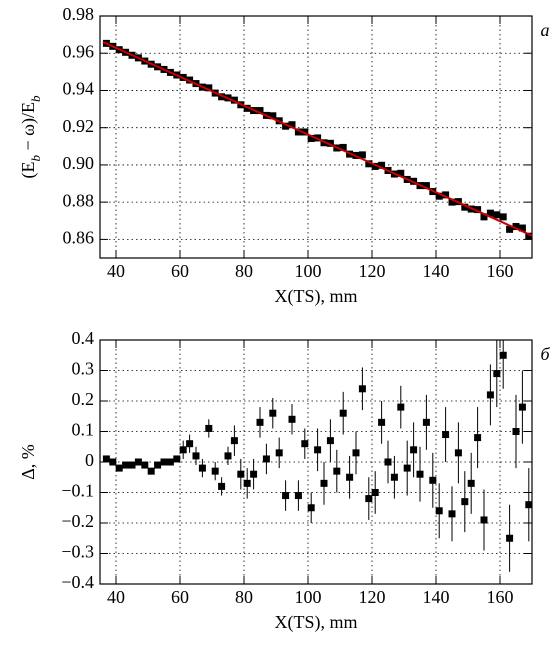 Image resolution: width=552 pixels, height=646 pixels. What do you see at coordinates (308, 597) in the screenshot?
I see `x-tick-label: 100` at bounding box center [308, 597].